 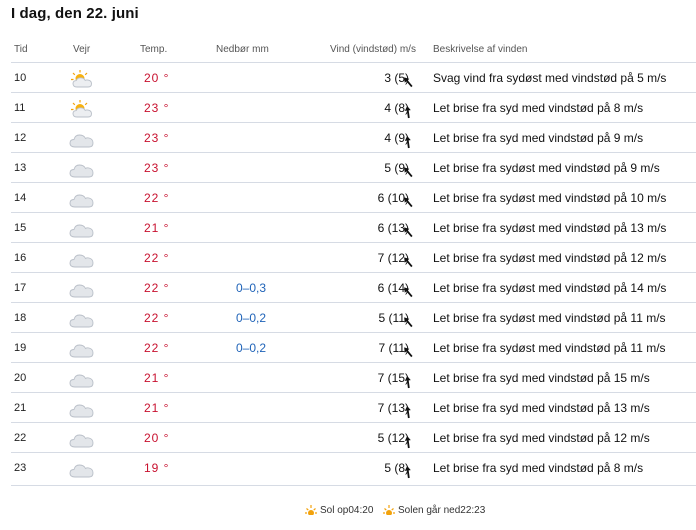 What do you see at coordinates (393, 408) in the screenshot?
I see `row-wind: 7 (13)` at bounding box center [393, 408].